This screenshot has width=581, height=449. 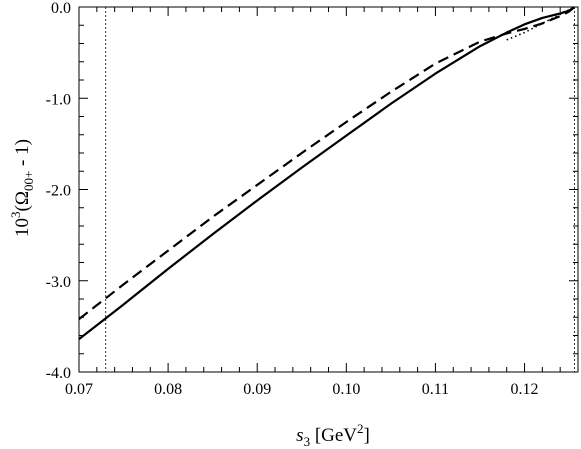 I want to click on y-axis-label-suffix: - 1), so click(x=22, y=155).